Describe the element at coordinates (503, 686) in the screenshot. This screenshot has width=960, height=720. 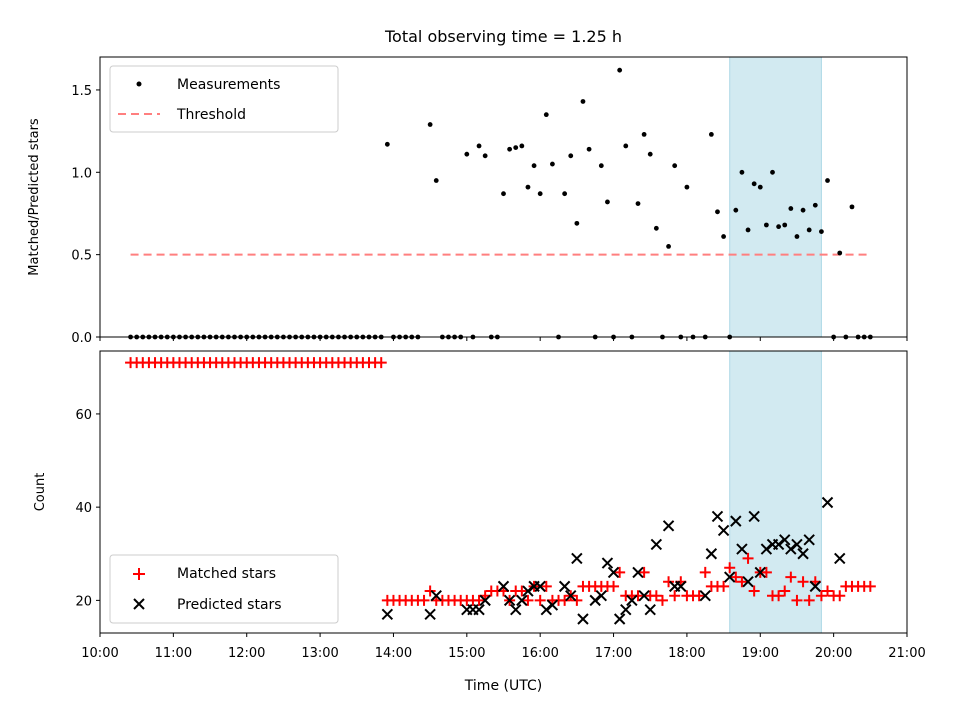
I see `x-axis-label: Time (UTC)` at that location.